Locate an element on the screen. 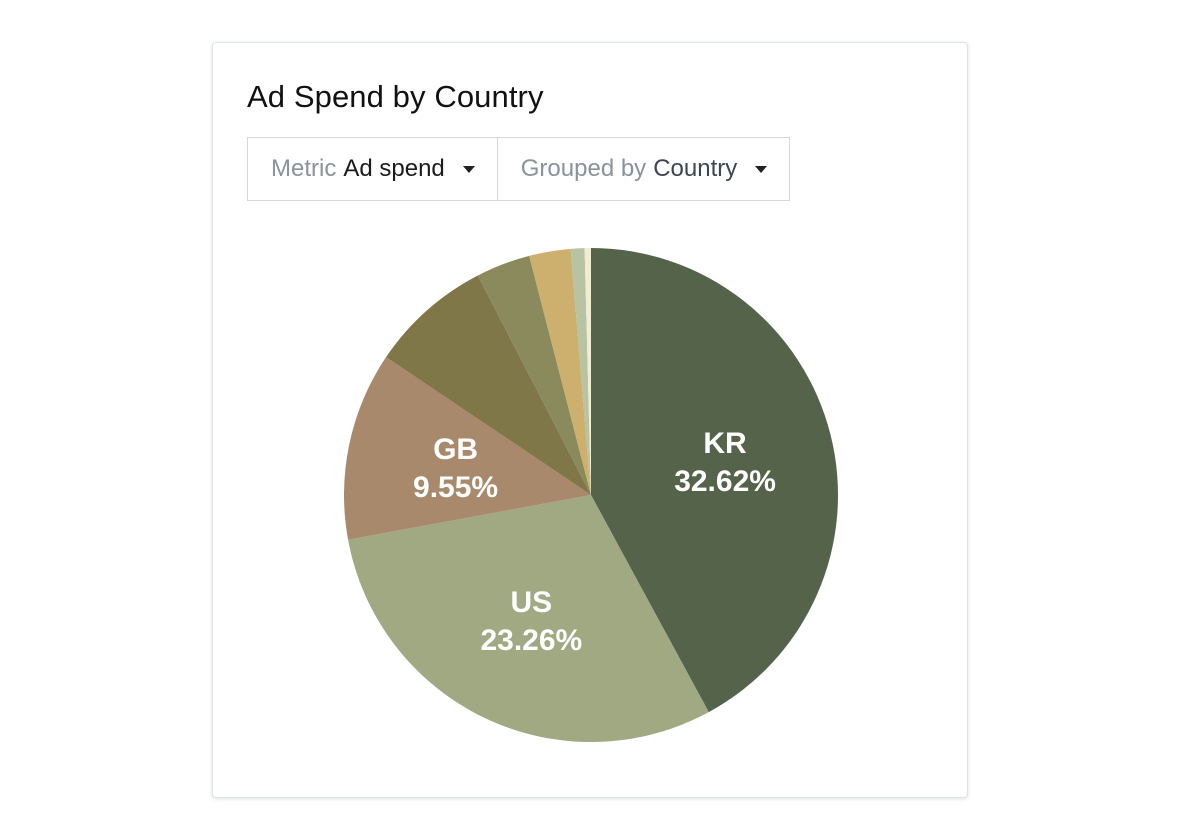 This screenshot has height=840, width=1180. pie-slice-us is located at coordinates (528, 618).